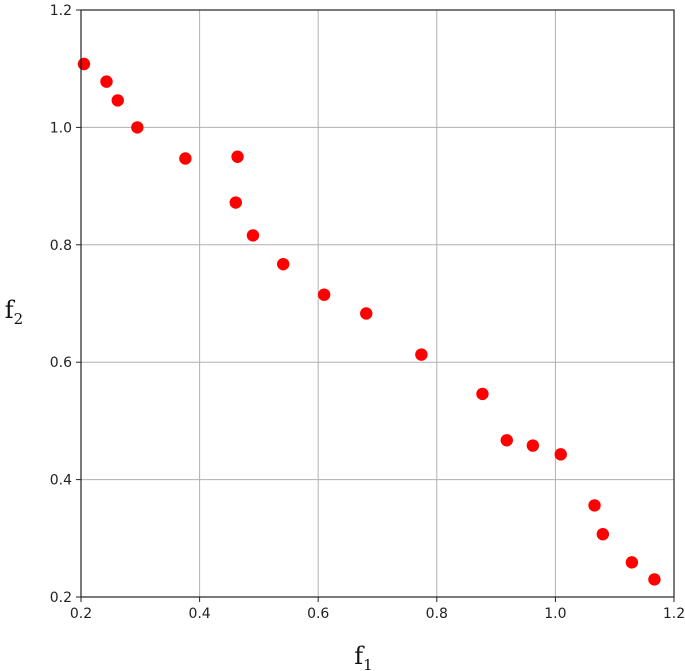 The image size is (685, 671). I want to click on x-tick-label: 0.2, so click(81, 614).